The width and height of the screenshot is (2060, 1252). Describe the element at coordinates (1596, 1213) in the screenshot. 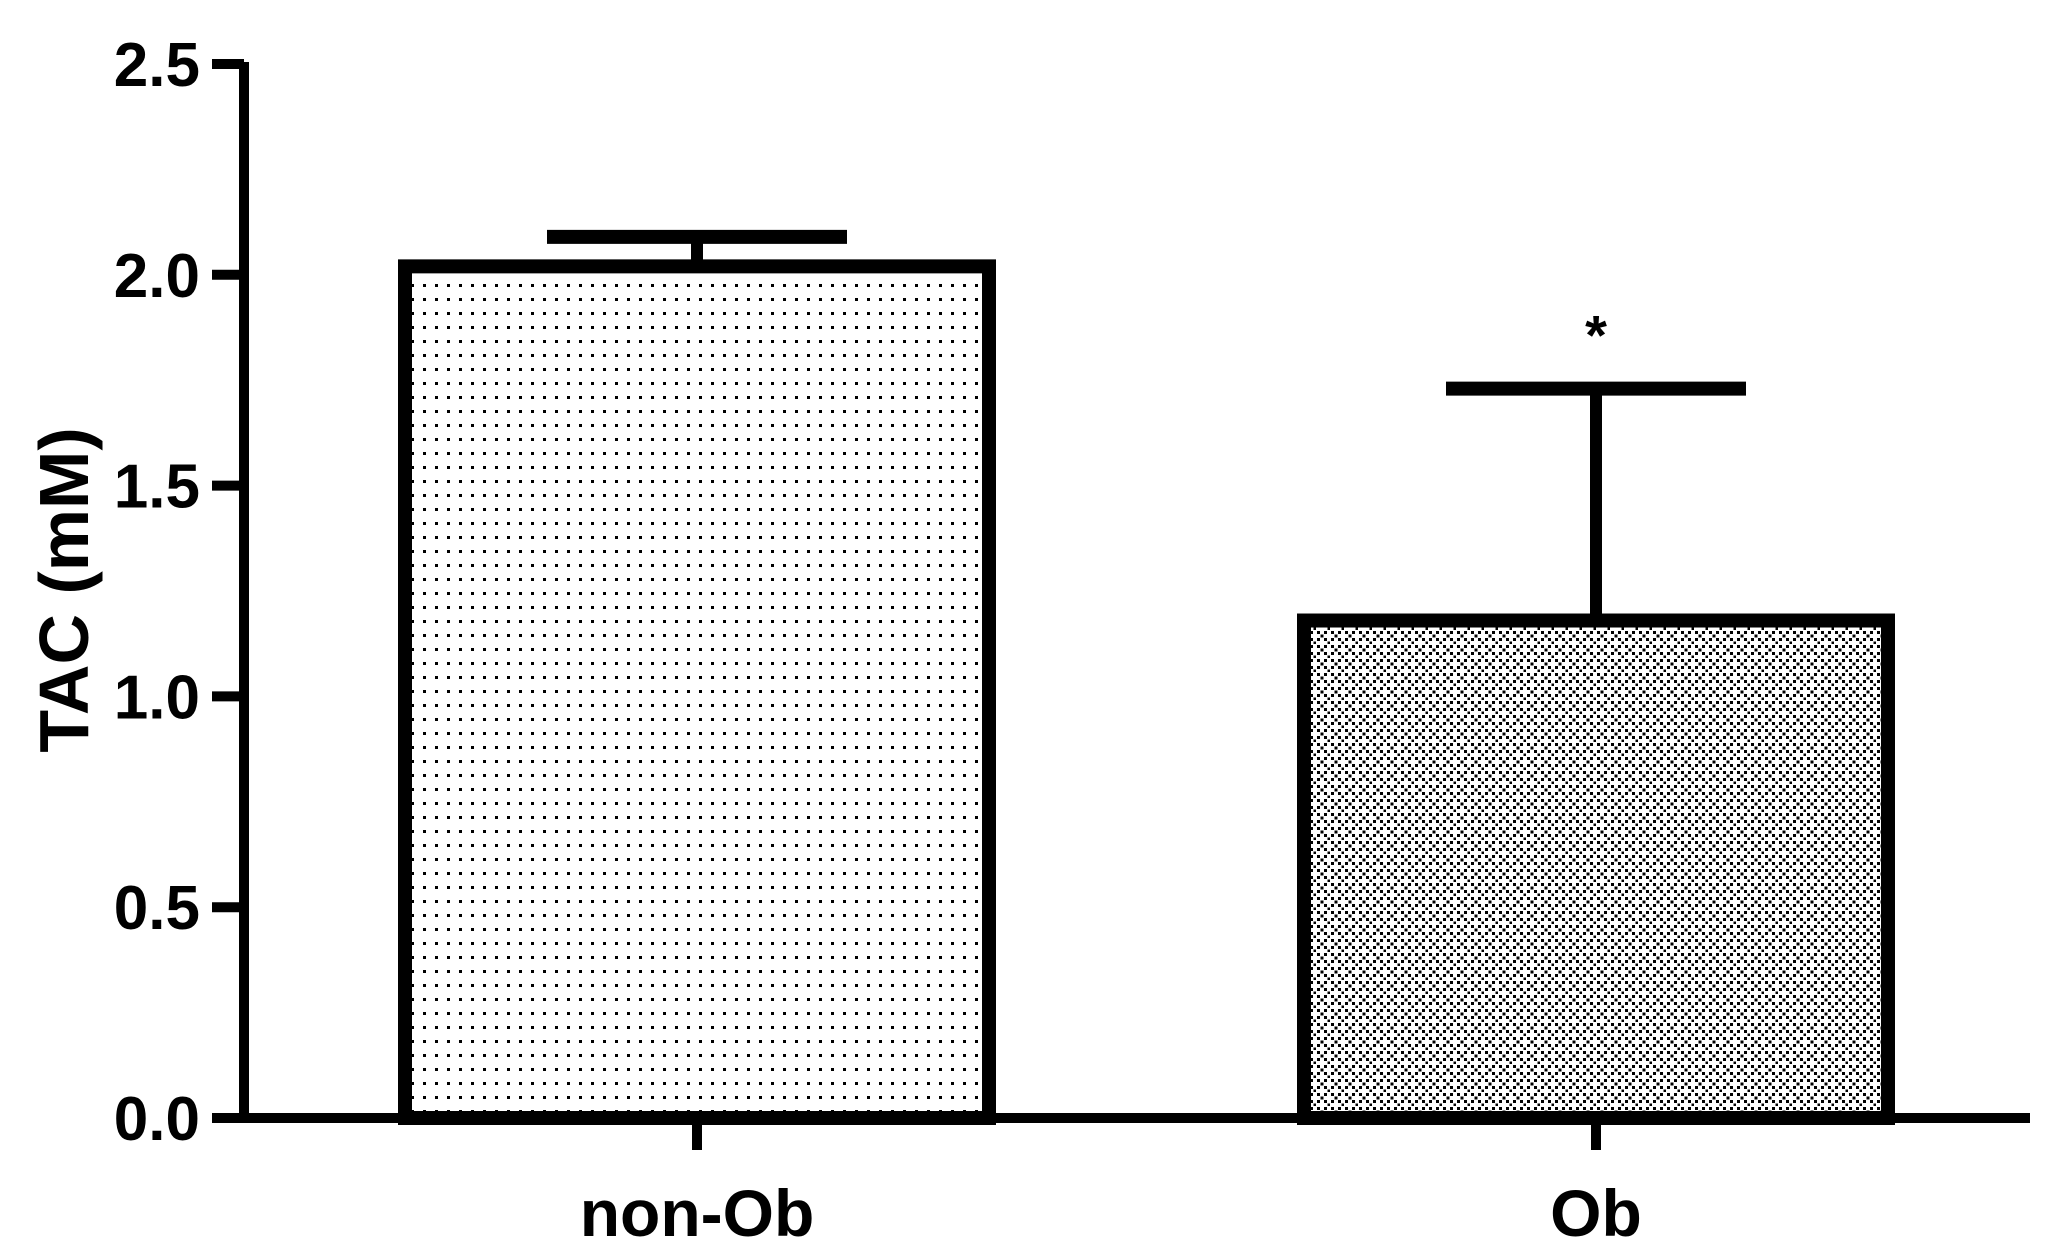

I see `x-tick-label: Ob` at that location.